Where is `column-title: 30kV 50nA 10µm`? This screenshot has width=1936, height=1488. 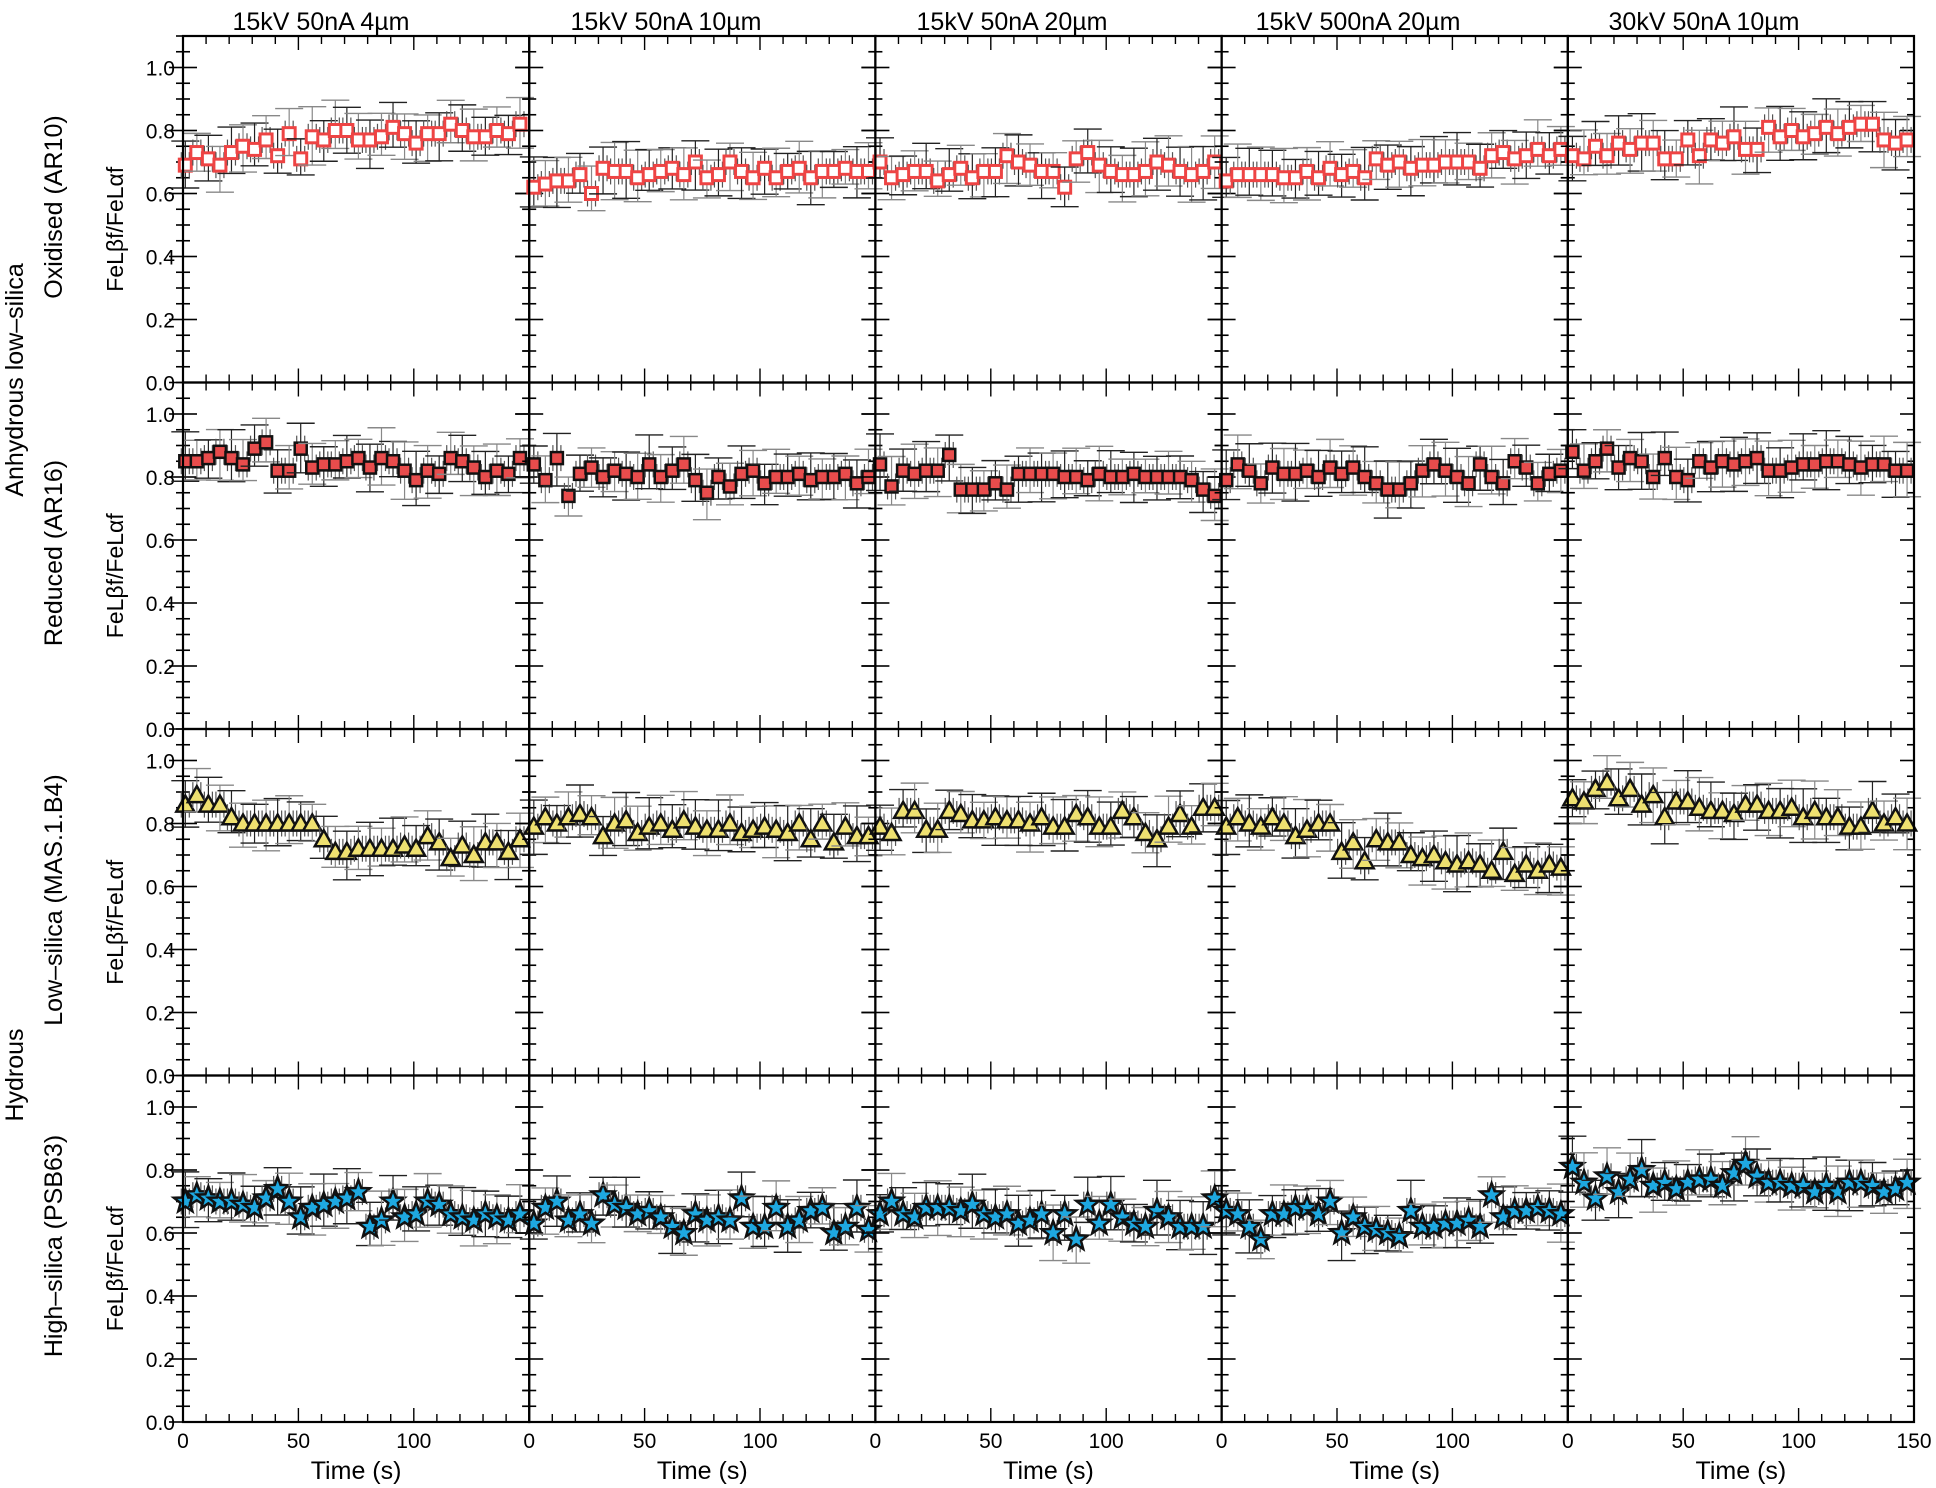 column-title: 30kV 50nA 10µm is located at coordinates (1704, 22).